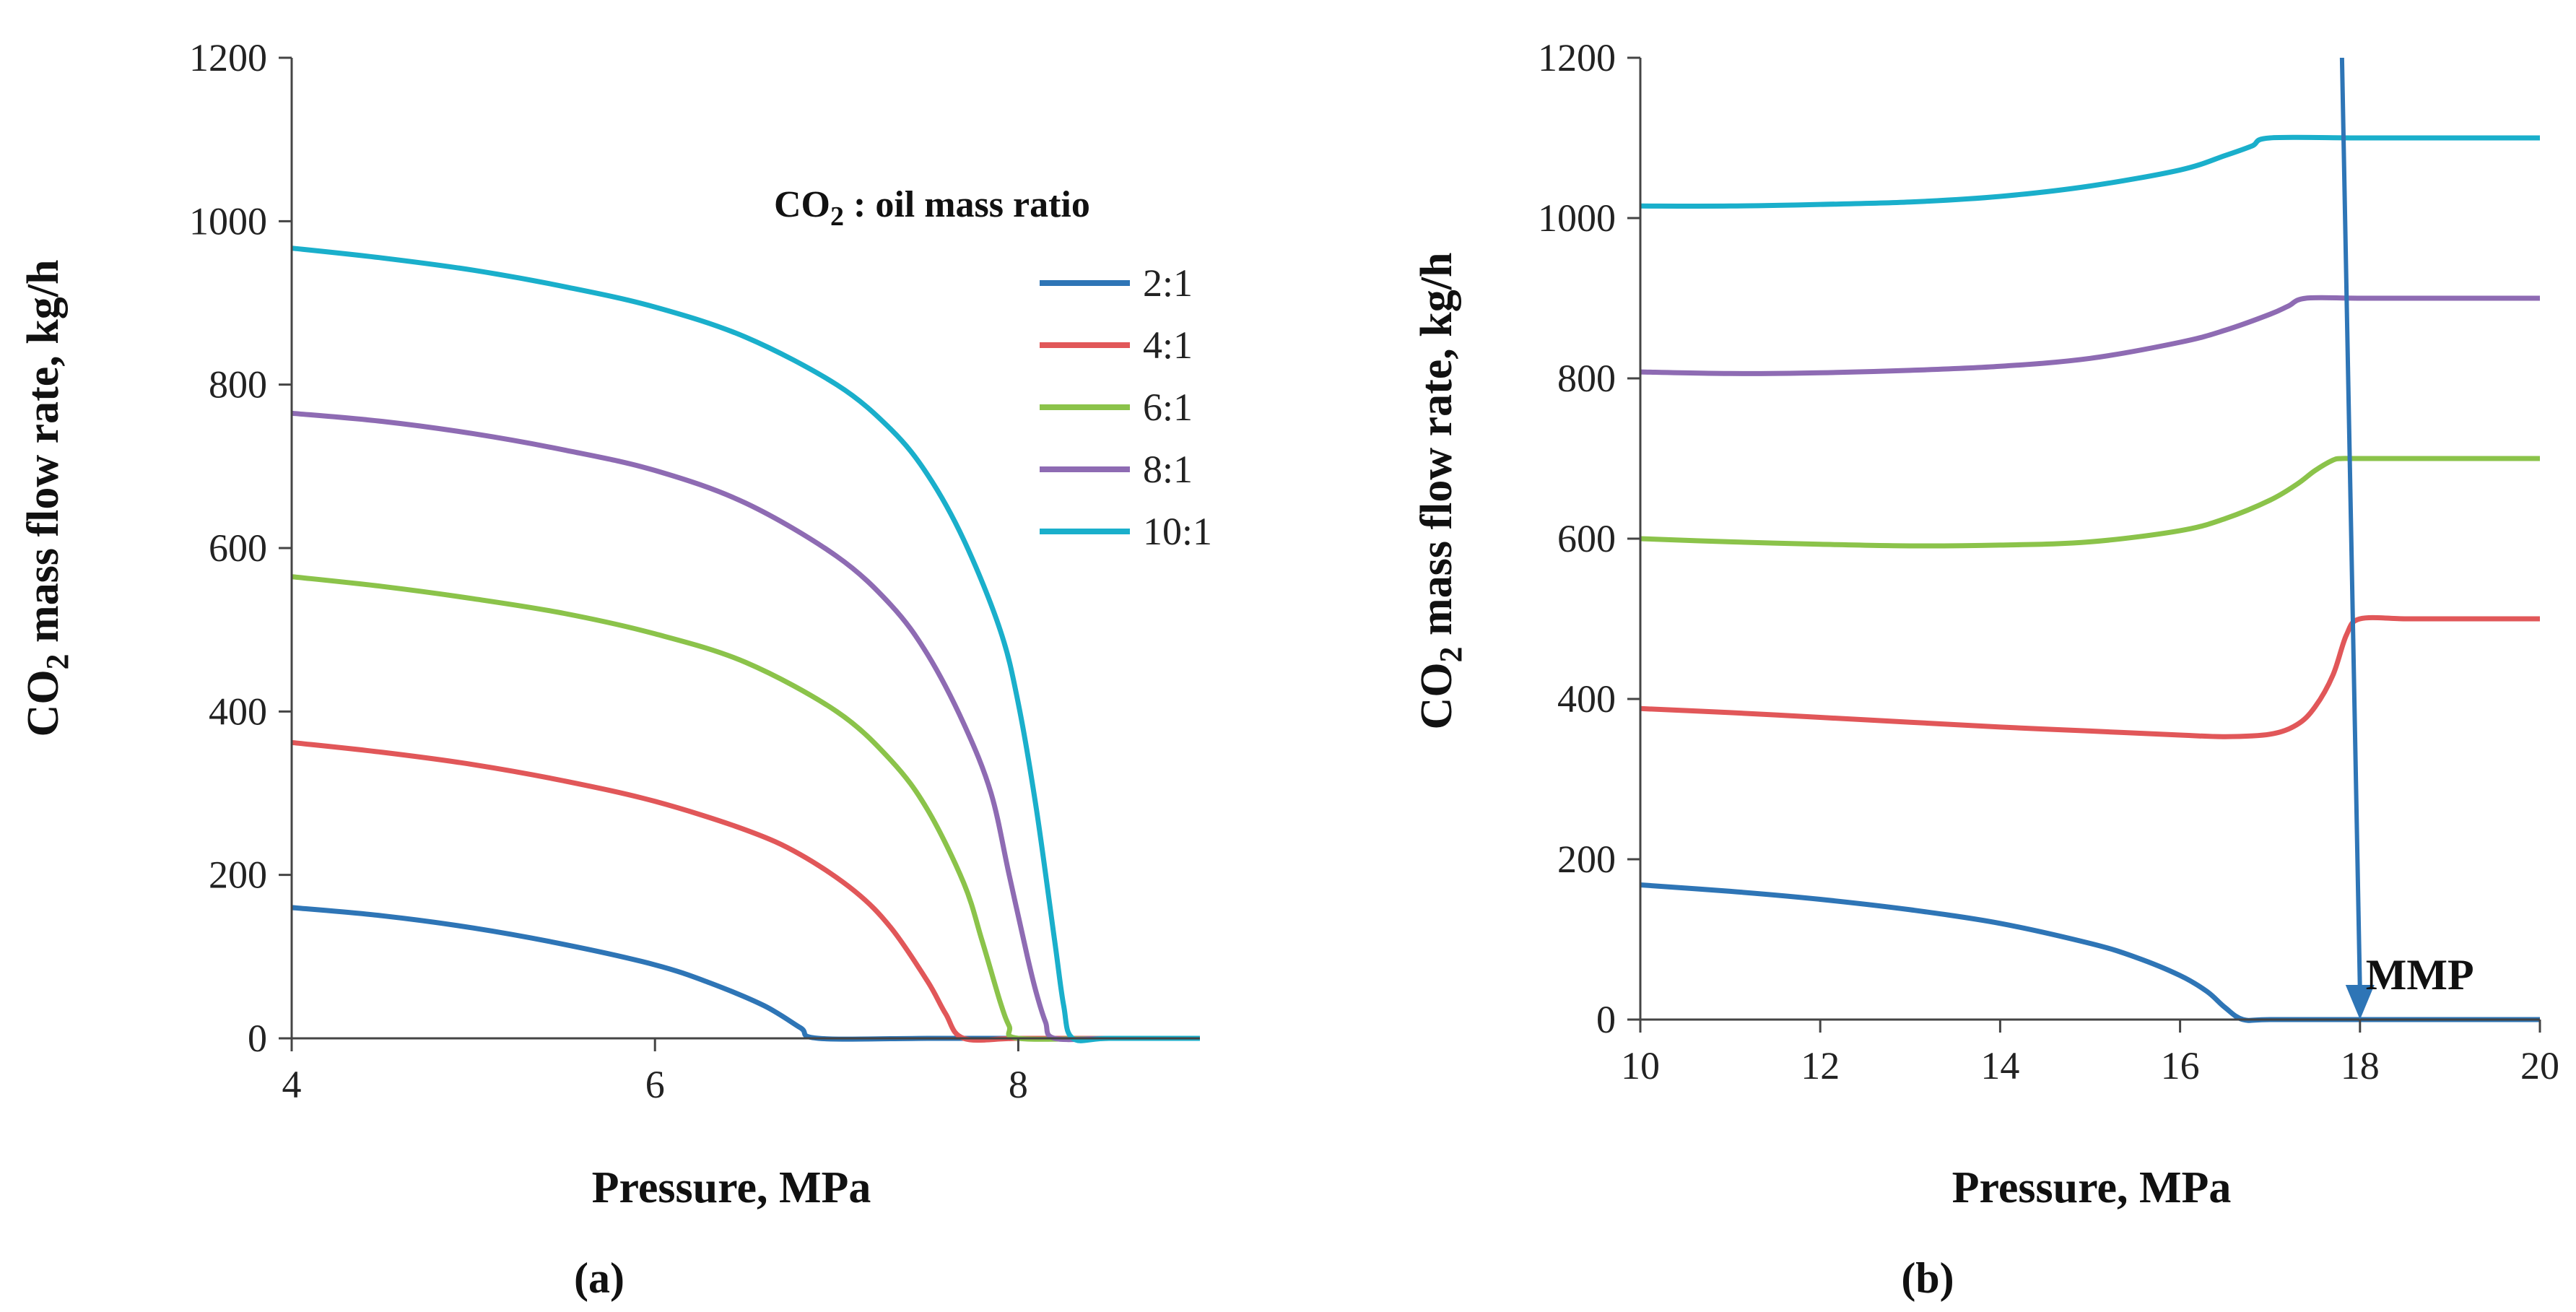  I want to click on legend-entries: 2:1 4:1 6:1 8:1 10:1, so click(1126, 407).